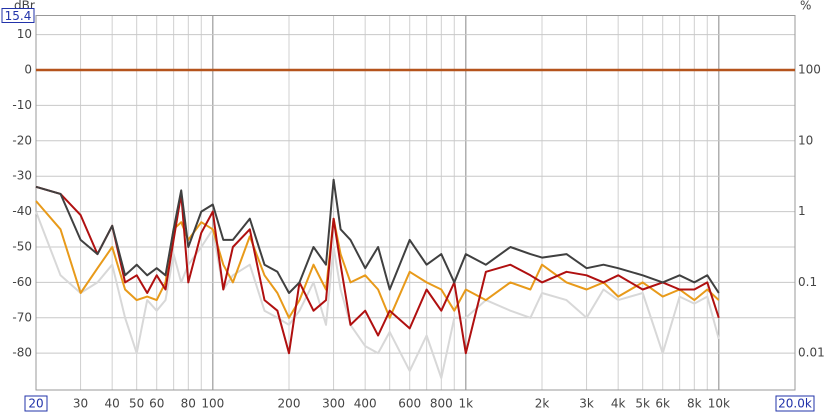 The image size is (826, 418). I want to click on x-tick-label: 8k, so click(694, 404).